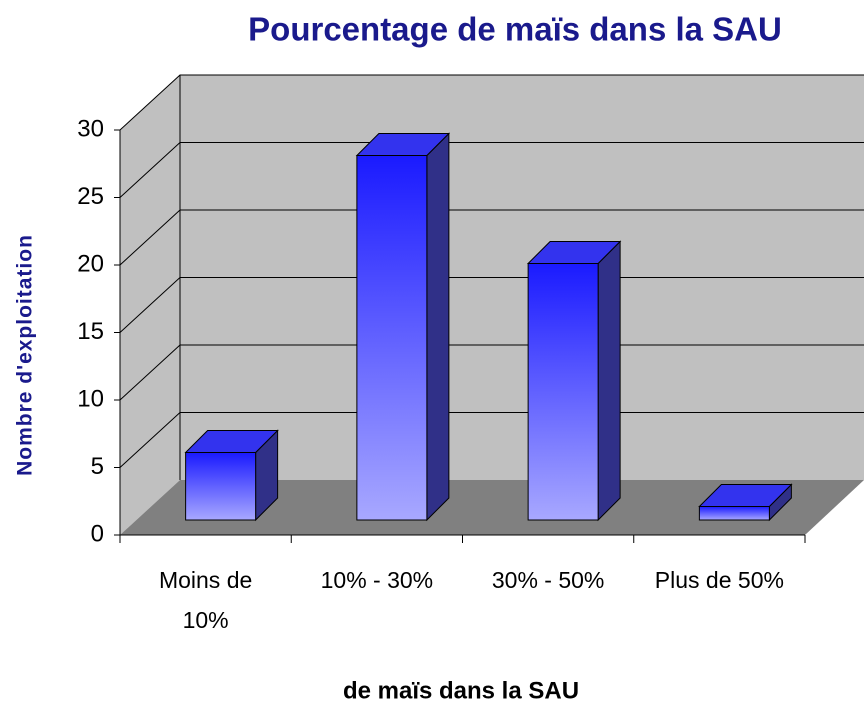  I want to click on y-tick-label: 0, so click(97, 533).